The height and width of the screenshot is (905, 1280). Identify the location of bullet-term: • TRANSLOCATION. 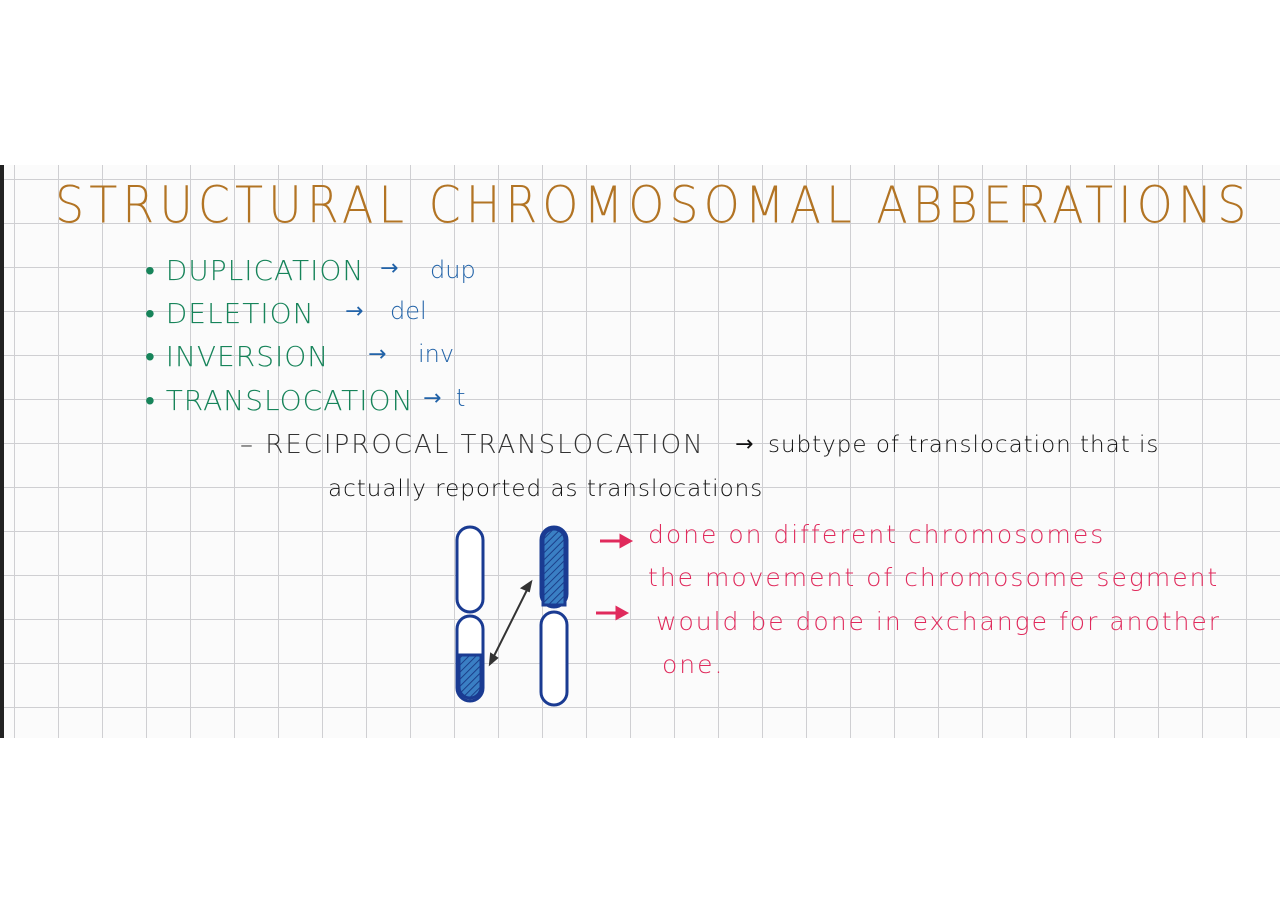
(279, 400).